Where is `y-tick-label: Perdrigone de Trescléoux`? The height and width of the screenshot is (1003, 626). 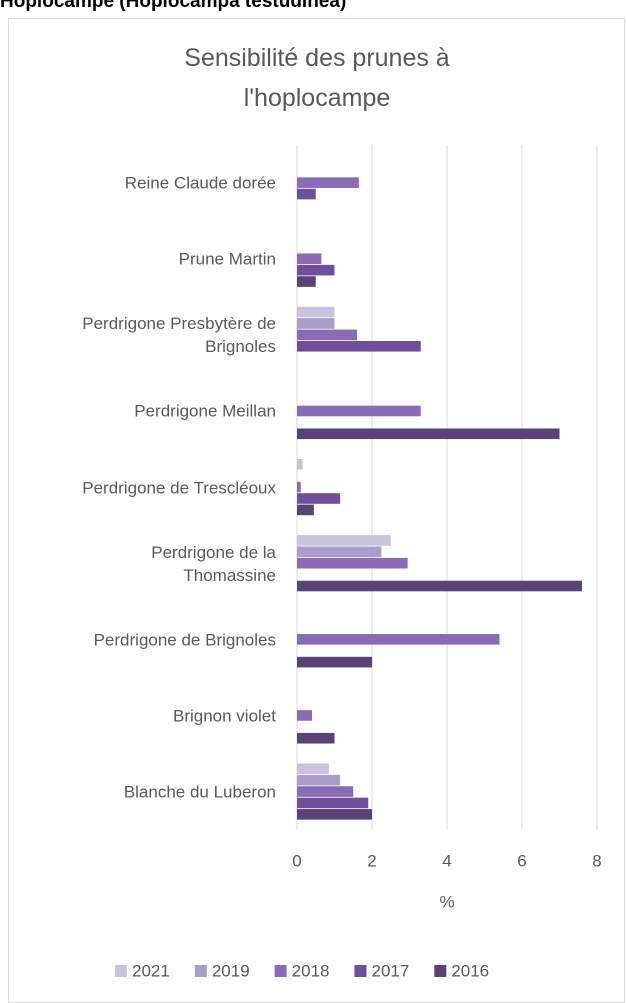
y-tick-label: Perdrigone de Trescléoux is located at coordinates (179, 487).